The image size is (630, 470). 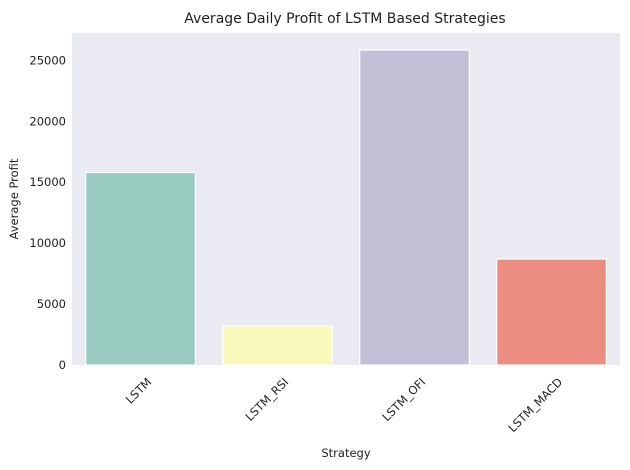 What do you see at coordinates (47, 182) in the screenshot?
I see `y-tick-label: 15000` at bounding box center [47, 182].